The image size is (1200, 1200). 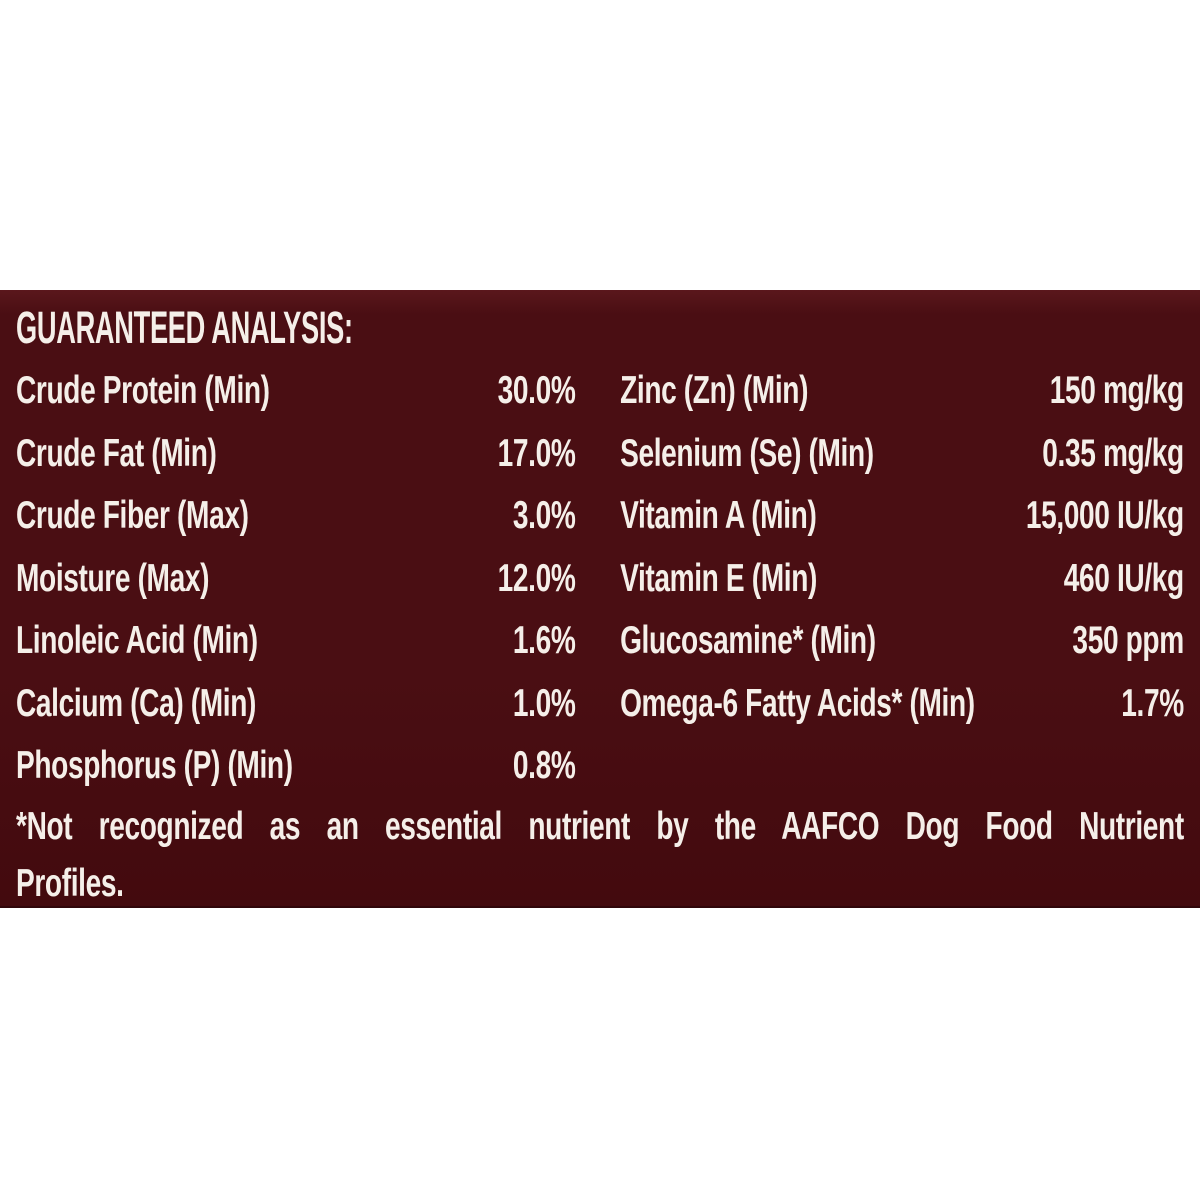 I want to click on nutrient-label: Glucosamine* (Min), so click(x=748, y=640).